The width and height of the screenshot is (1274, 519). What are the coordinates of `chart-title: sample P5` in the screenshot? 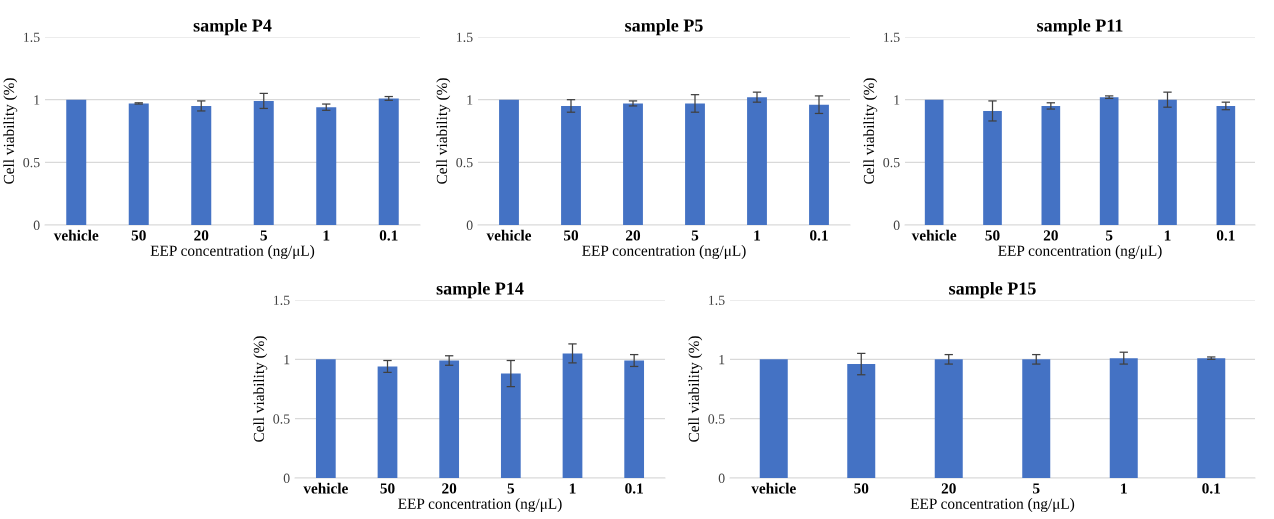 It's located at (664, 27).